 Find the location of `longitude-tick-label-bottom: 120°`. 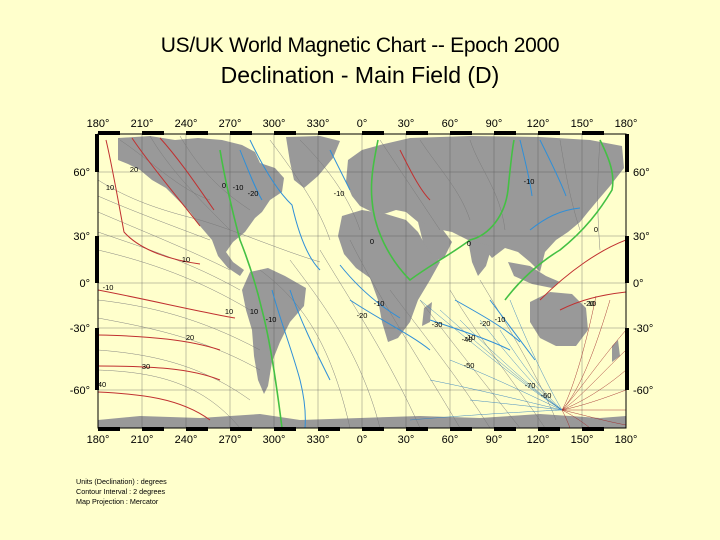

longitude-tick-label-bottom: 120° is located at coordinates (538, 440).